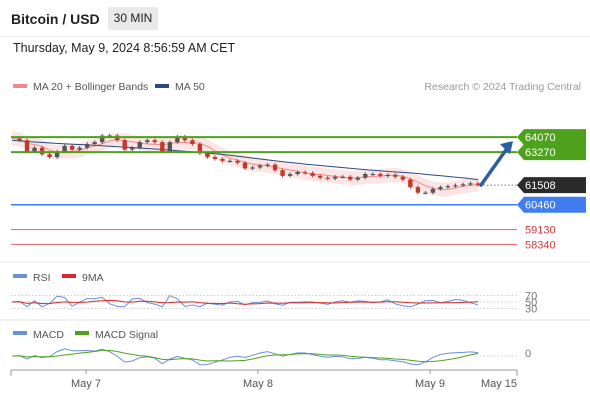  What do you see at coordinates (82, 333) in the screenshot?
I see `macd-signal-legend-swatch` at bounding box center [82, 333].